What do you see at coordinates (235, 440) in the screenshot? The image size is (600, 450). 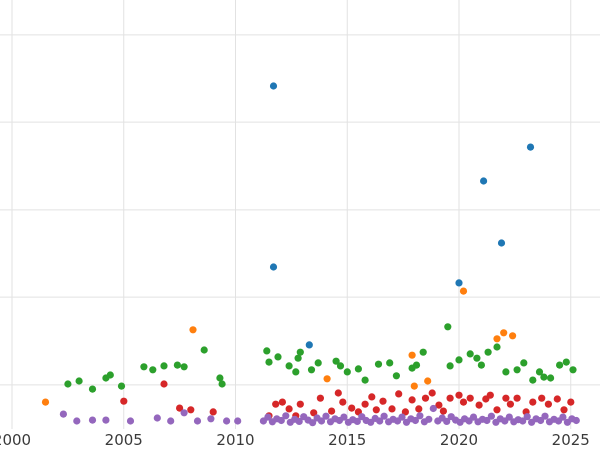 I see `x-tick-label: 2010` at bounding box center [235, 440].